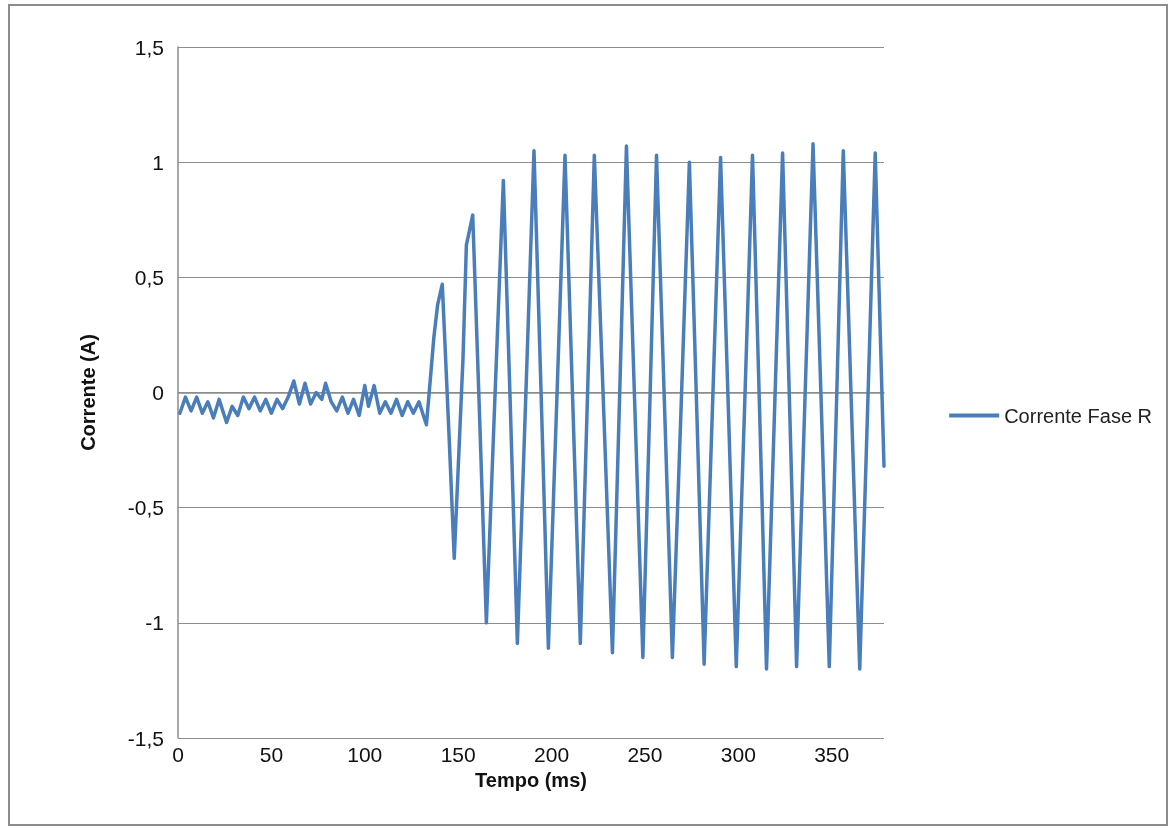 Image resolution: width=1173 pixels, height=831 pixels. I want to click on x-tick-label: 350, so click(832, 754).